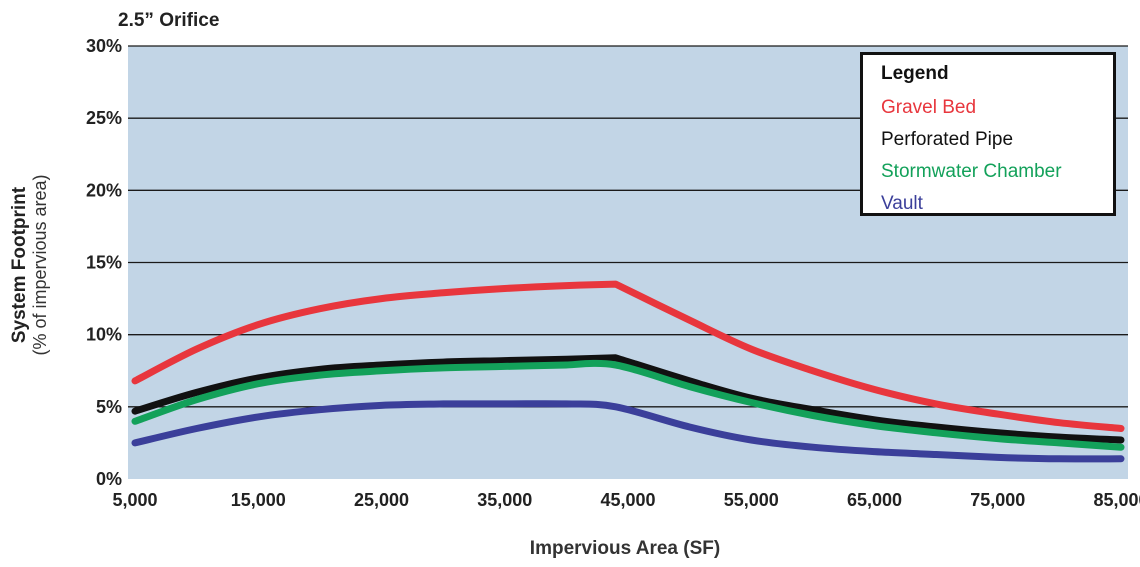  What do you see at coordinates (751, 500) in the screenshot?
I see `x-tick-label: 55,000` at bounding box center [751, 500].